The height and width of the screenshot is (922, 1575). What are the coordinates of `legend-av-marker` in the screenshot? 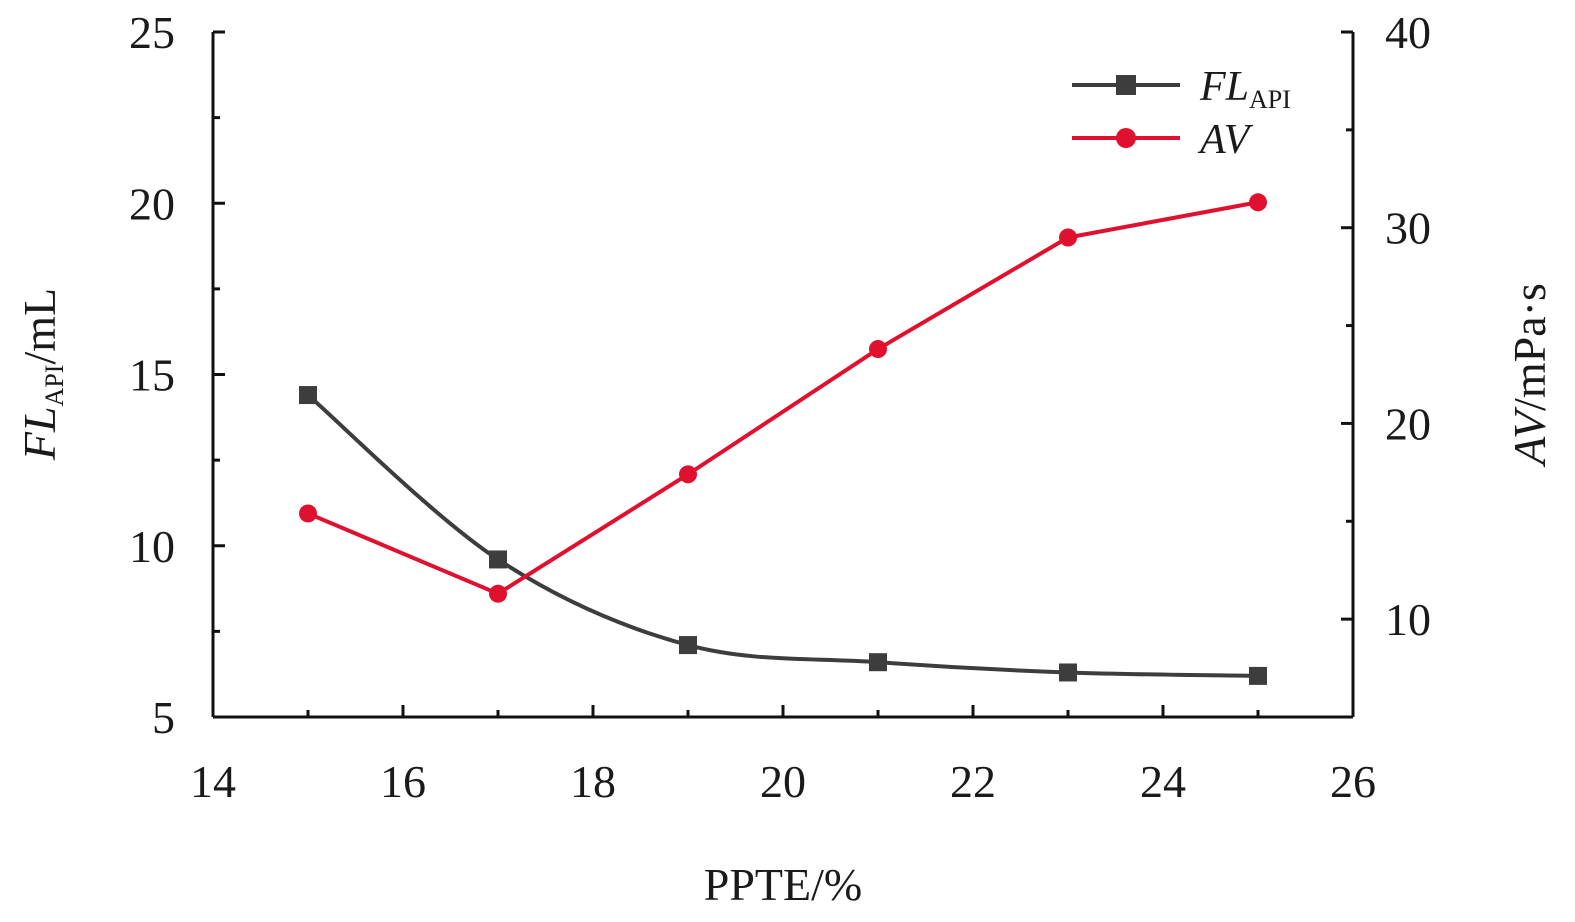 It's located at (1126, 138).